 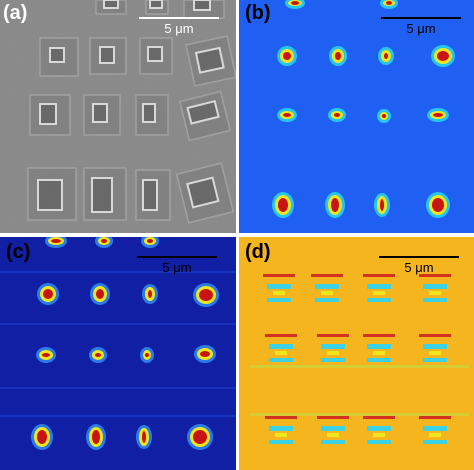 I want to click on panel-a-scale-text: 5 μm, so click(x=179, y=28).